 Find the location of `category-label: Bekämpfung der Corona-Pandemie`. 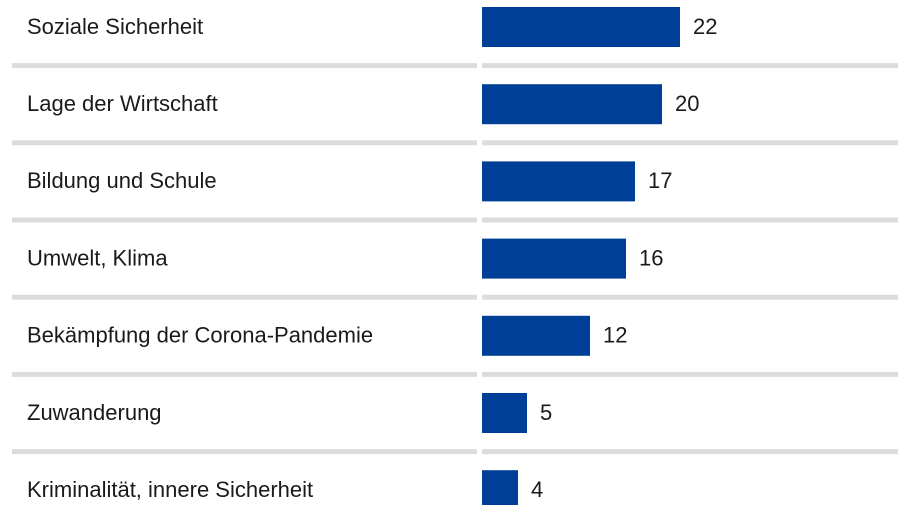

category-label: Bekämpfung der Corona-Pandemie is located at coordinates (200, 335).